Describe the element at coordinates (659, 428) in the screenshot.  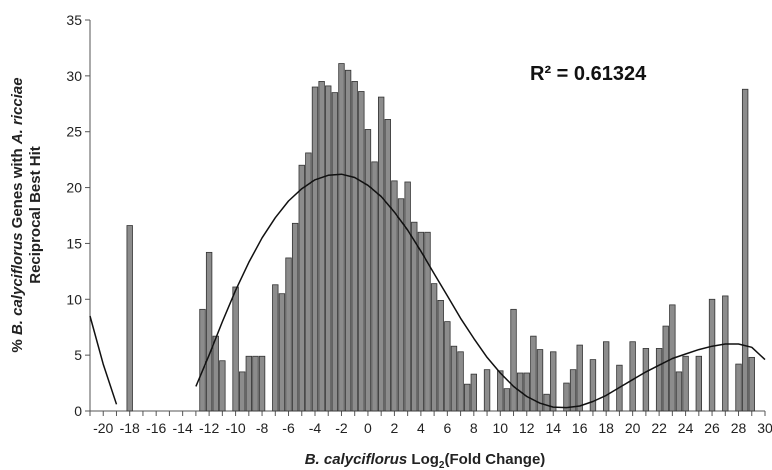
I see `x-tick-label: 22` at that location.